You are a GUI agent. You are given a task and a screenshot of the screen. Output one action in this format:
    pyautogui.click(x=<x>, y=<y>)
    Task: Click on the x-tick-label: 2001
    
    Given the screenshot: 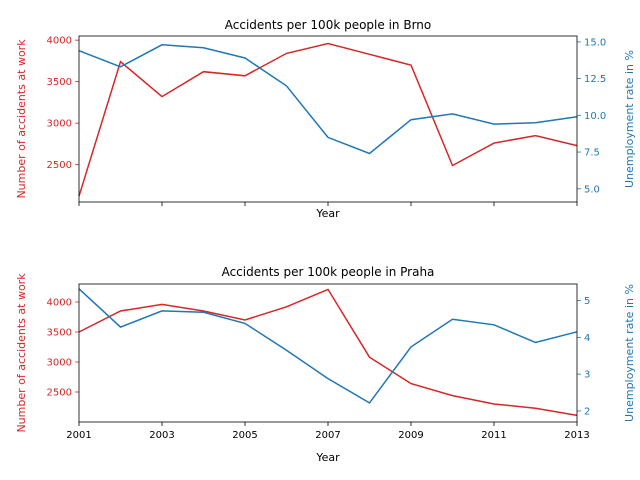 What is the action you would take?
    pyautogui.click(x=78, y=435)
    